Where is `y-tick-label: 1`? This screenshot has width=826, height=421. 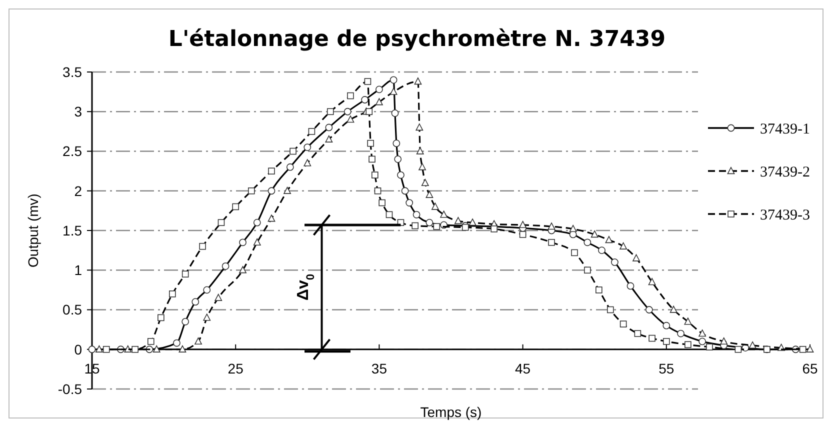
y-tick-label: 1 is located at coordinates (78, 270).